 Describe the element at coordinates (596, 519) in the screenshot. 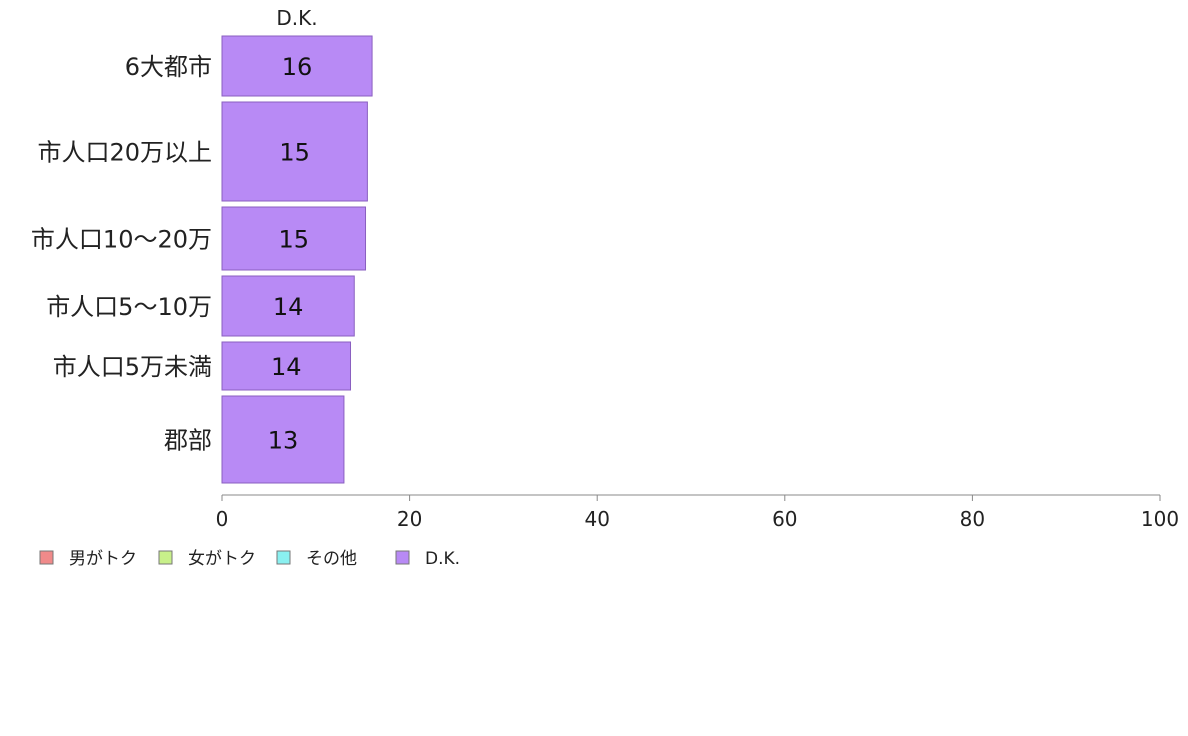

I see `x-tick-label: 40` at that location.